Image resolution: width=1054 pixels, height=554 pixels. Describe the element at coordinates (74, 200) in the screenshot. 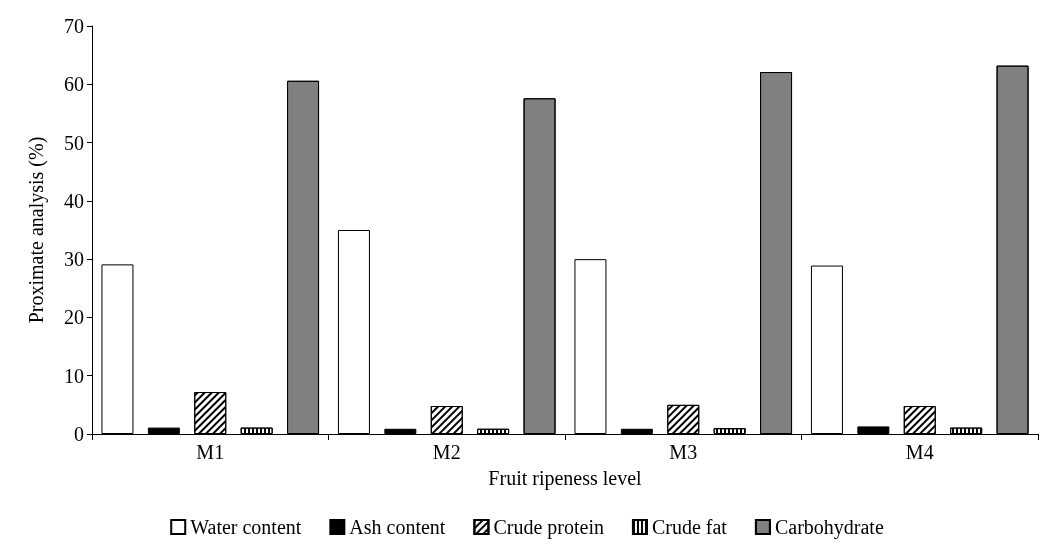

I see `y-tick-label: 40` at that location.